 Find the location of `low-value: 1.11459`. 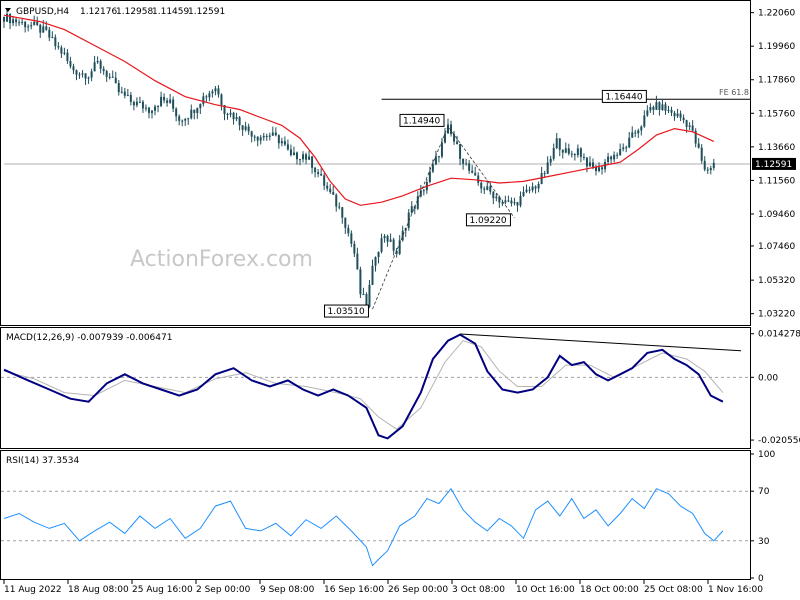

low-value: 1.11459 is located at coordinates (170, 12).